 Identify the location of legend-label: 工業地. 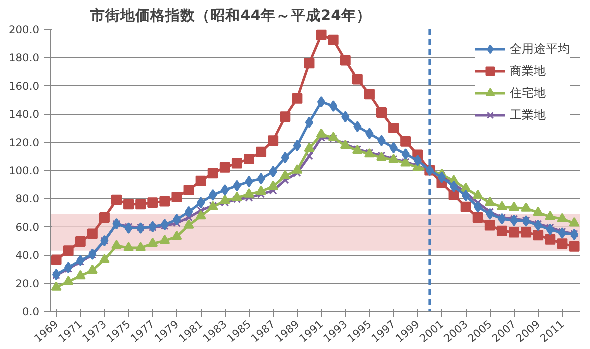
(528, 115).